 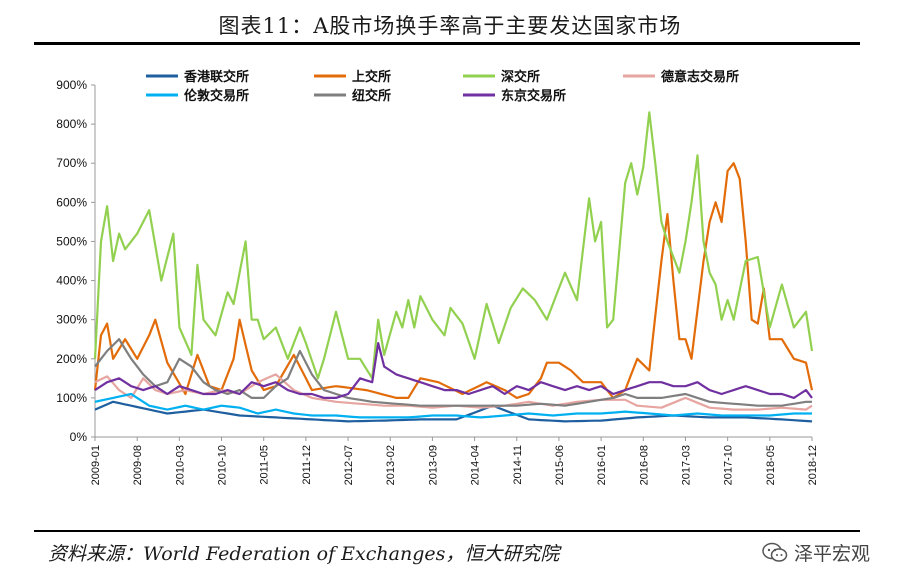 I want to click on y-tick-label: 800%, so click(x=71, y=124).